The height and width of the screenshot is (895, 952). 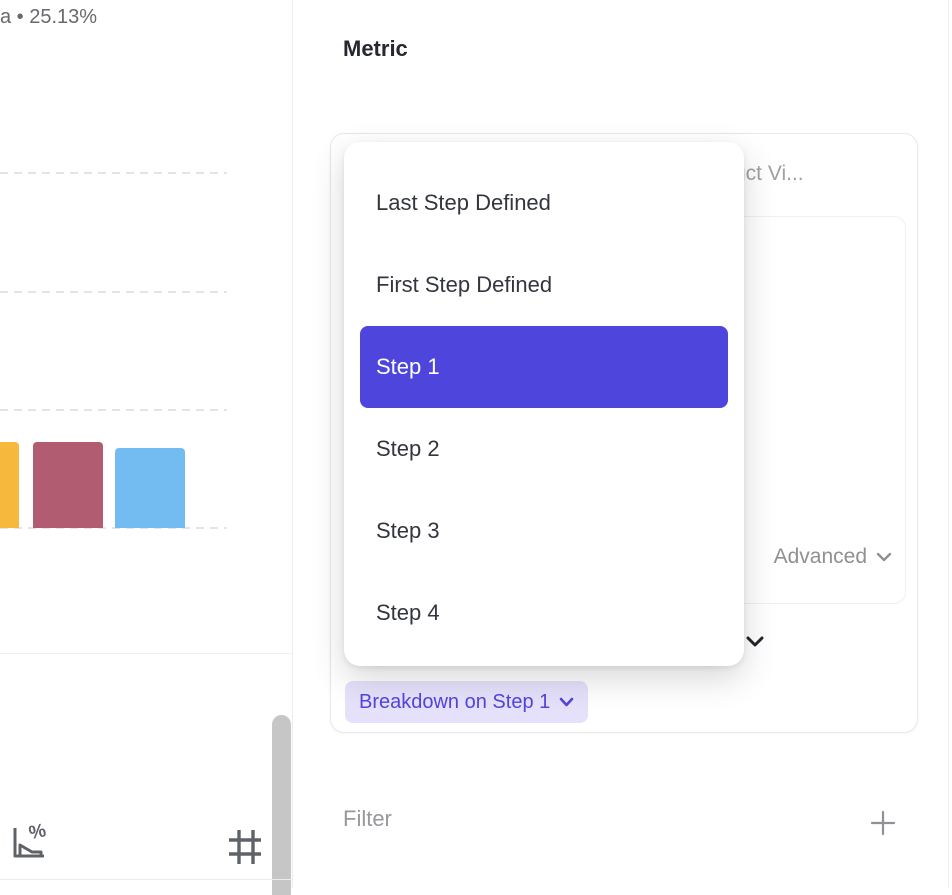 I want to click on plus-icon, so click(x=883, y=823).